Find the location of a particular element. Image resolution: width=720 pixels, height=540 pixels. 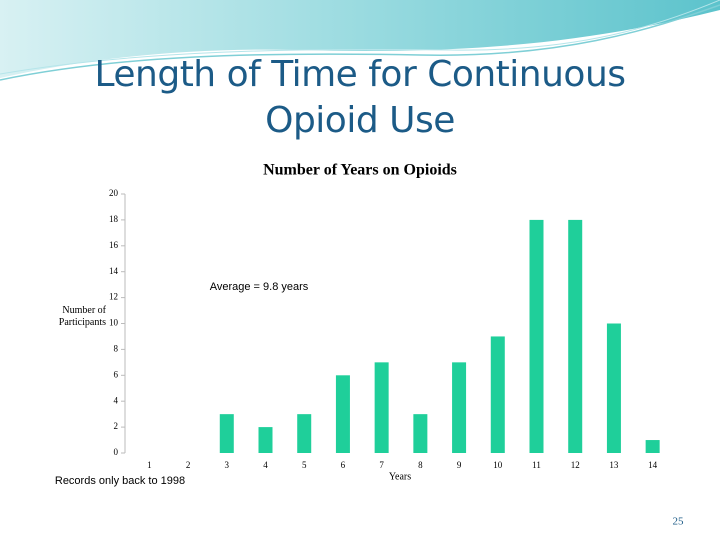

x-tick-label: 12 is located at coordinates (575, 465).